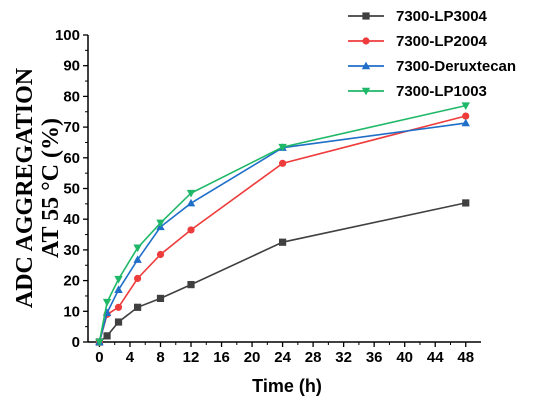  I want to click on y-tick-label-60: 60, so click(71, 158).